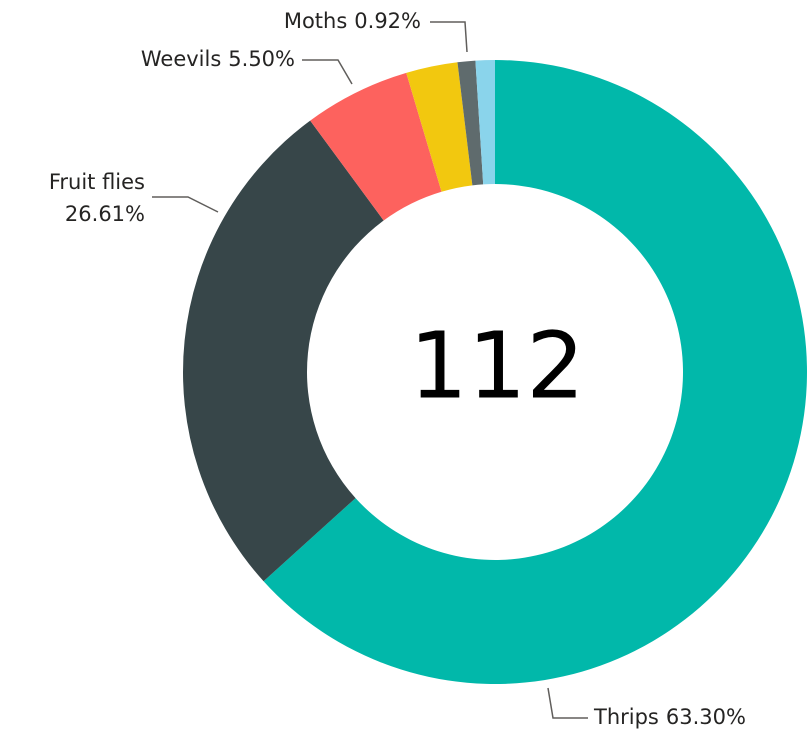 This screenshot has width=807, height=737. What do you see at coordinates (497, 365) in the screenshot?
I see `center-total: 112` at bounding box center [497, 365].